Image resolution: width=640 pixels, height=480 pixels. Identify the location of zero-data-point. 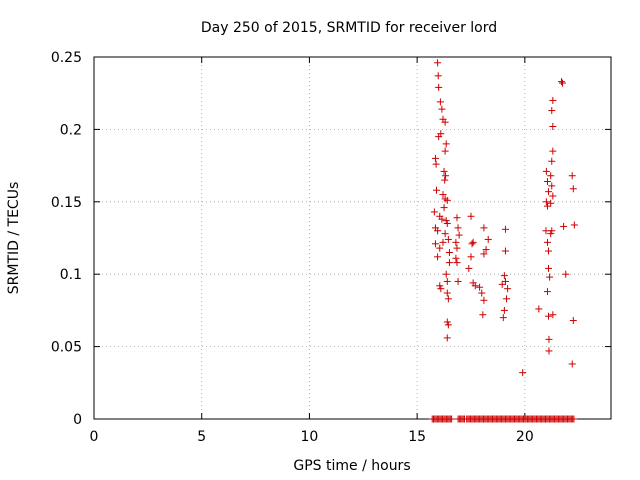
(574, 419).